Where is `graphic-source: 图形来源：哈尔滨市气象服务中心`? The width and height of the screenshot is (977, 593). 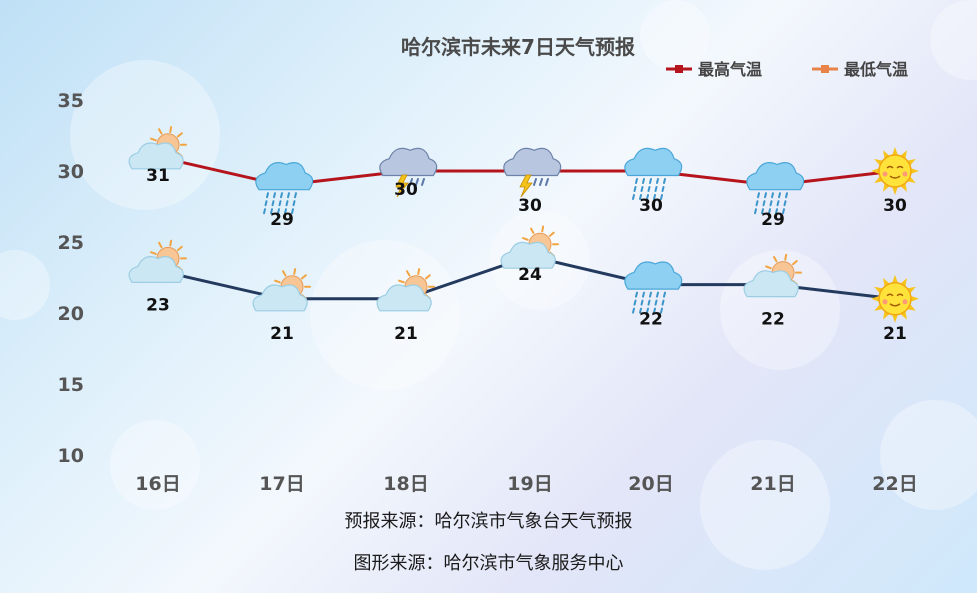 graphic-source: 图形来源：哈尔滨市气象服务中心 is located at coordinates (488, 563).